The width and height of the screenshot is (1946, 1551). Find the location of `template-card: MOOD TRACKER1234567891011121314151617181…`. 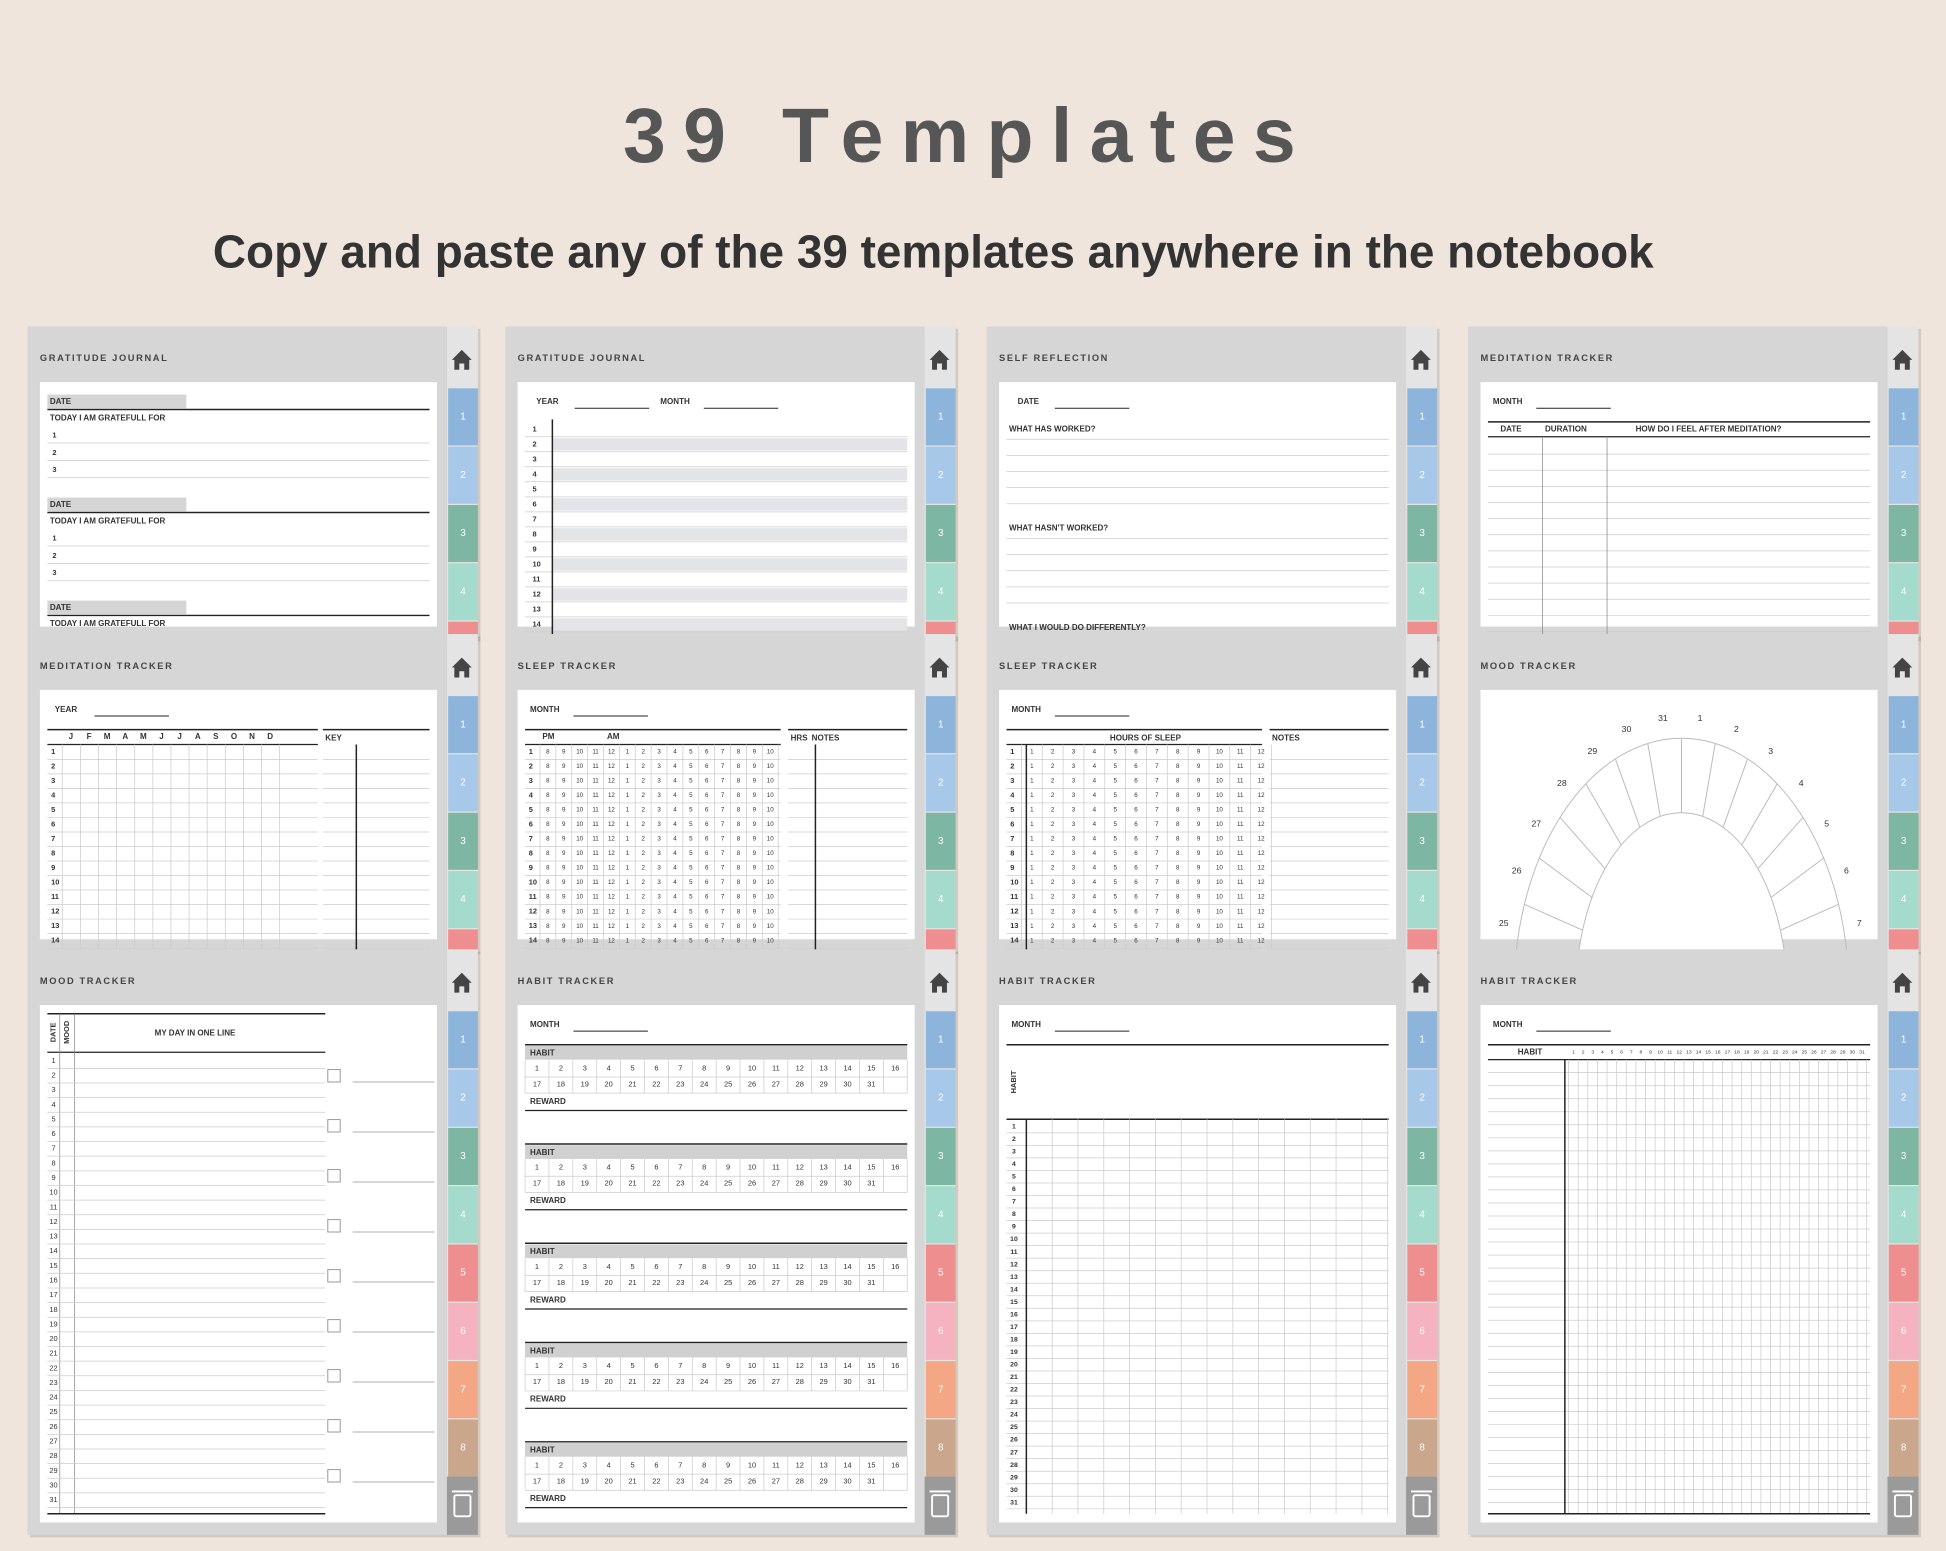

template-card: MOOD TRACKER1234567891011121314151617181… is located at coordinates (1694, 953).